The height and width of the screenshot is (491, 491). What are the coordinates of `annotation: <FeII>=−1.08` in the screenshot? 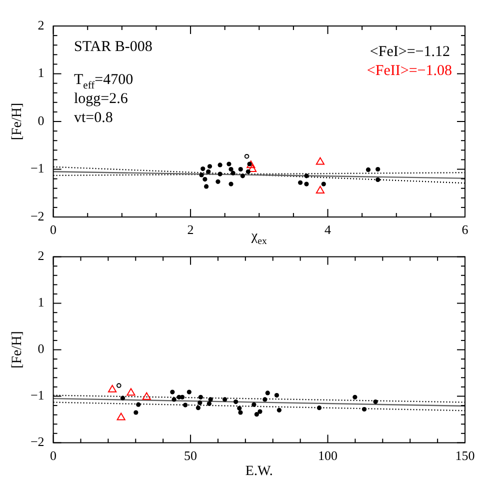 It's located at (409, 71).